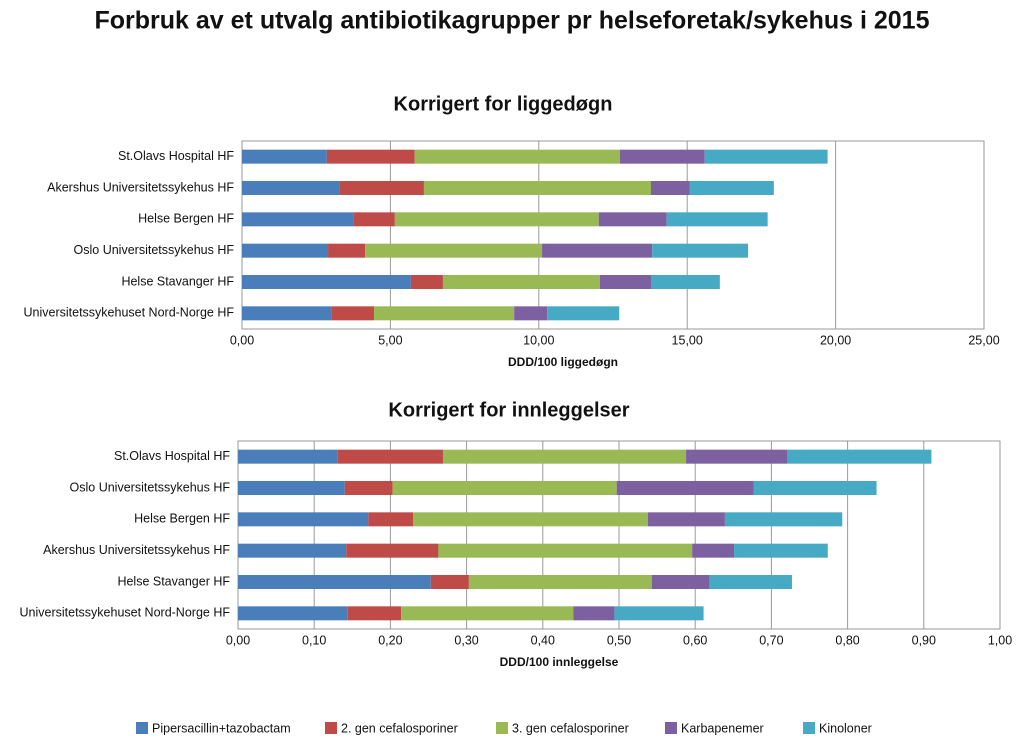 This screenshot has width=1024, height=755. I want to click on x-tick-label: 25,00, so click(983, 340).